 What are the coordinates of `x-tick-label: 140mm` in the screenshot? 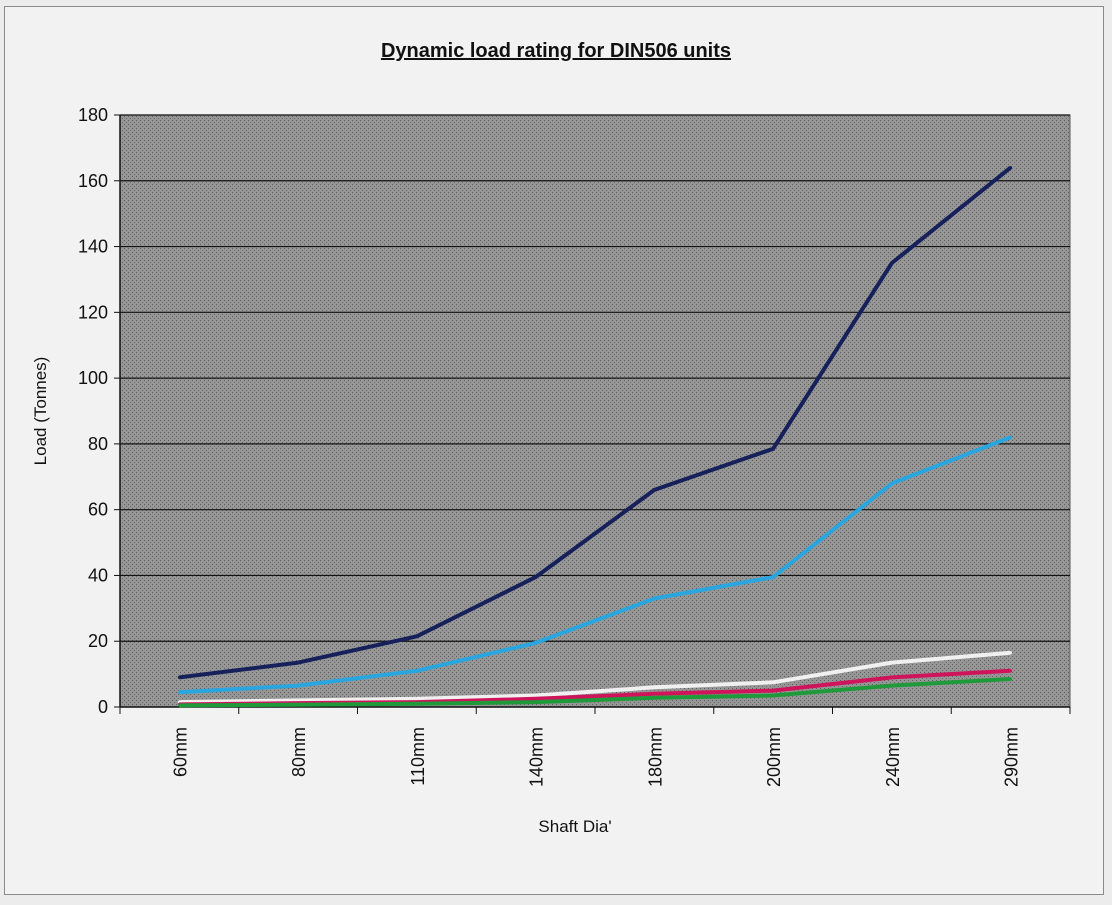 It's located at (537, 757).